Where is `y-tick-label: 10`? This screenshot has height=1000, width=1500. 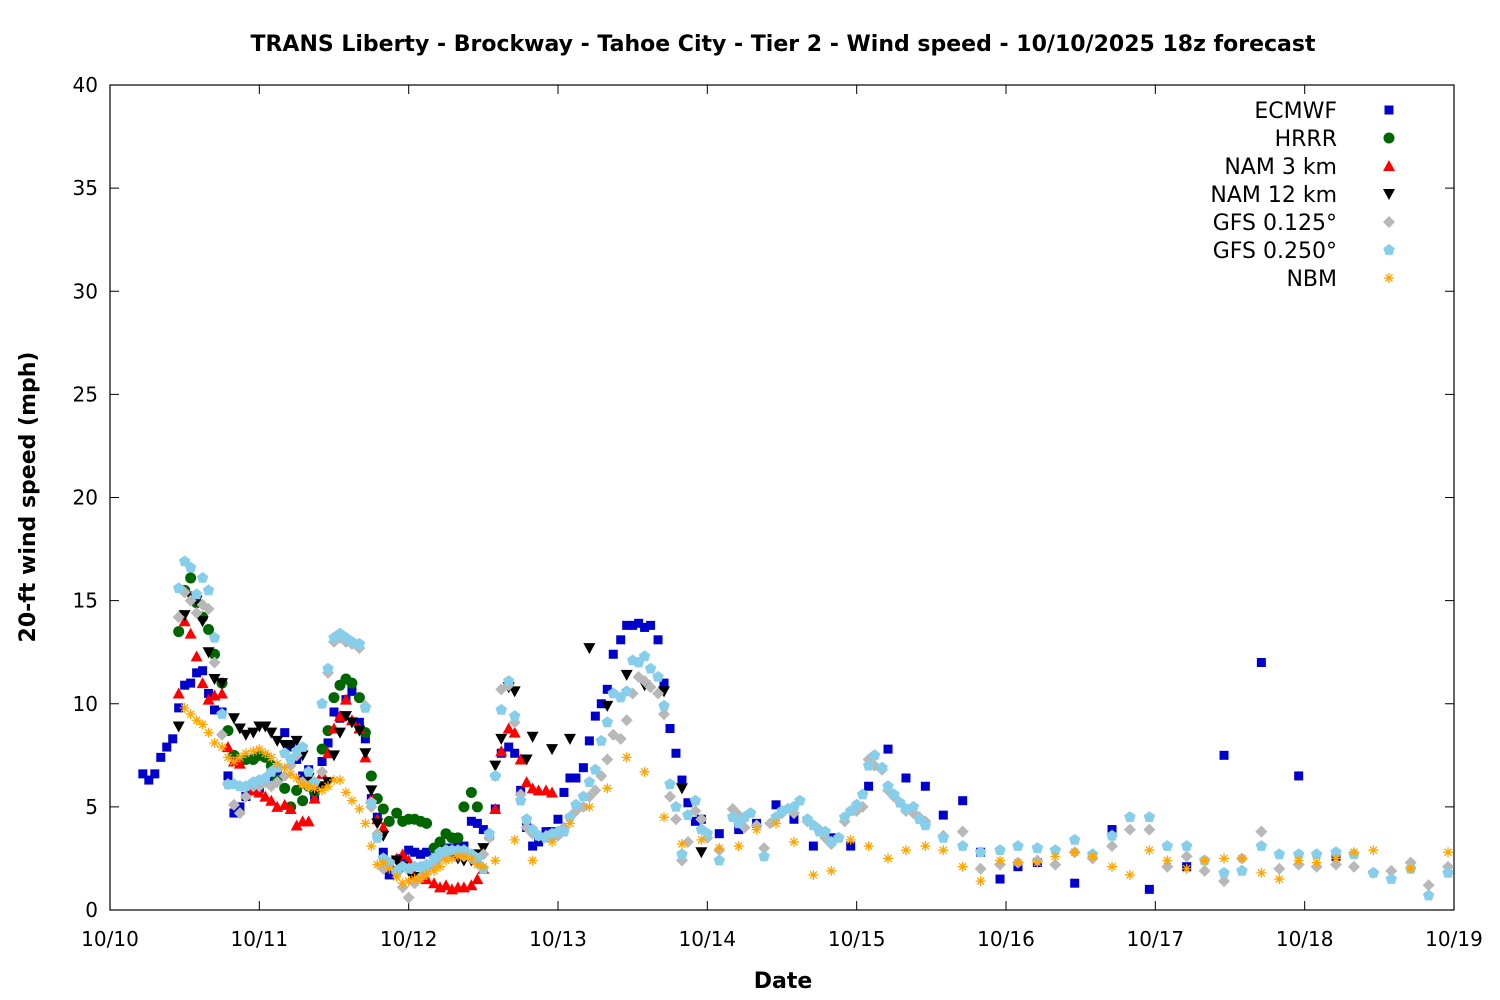
y-tick-label: 10 is located at coordinates (85, 704).